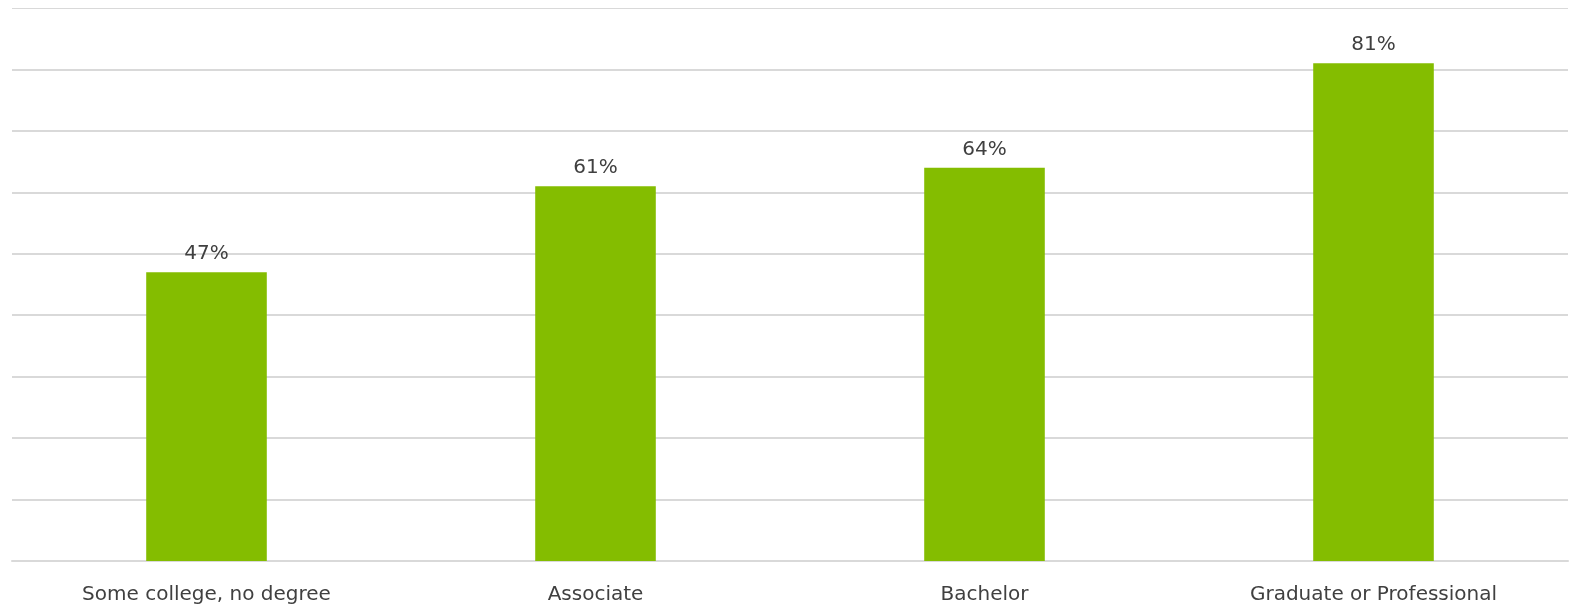 This screenshot has width=1582, height=613. Describe the element at coordinates (595, 166) in the screenshot. I see `data-label: 61%` at that location.